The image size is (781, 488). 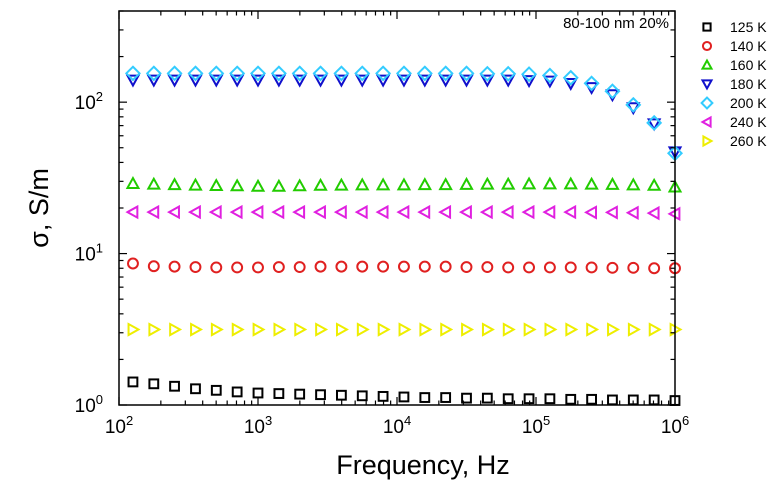 I want to click on x-tick-label: 10³, so click(x=258, y=425).